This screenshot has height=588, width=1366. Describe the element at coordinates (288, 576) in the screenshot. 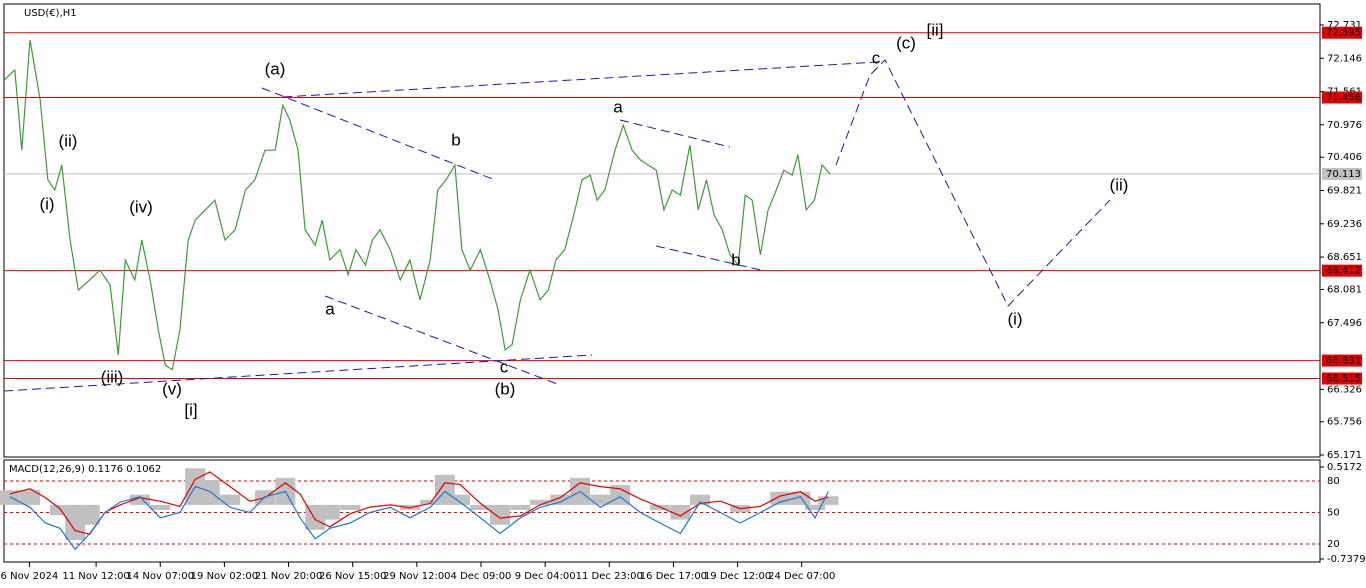

I see `x-tick-label: 21 Nov 20:00` at that location.